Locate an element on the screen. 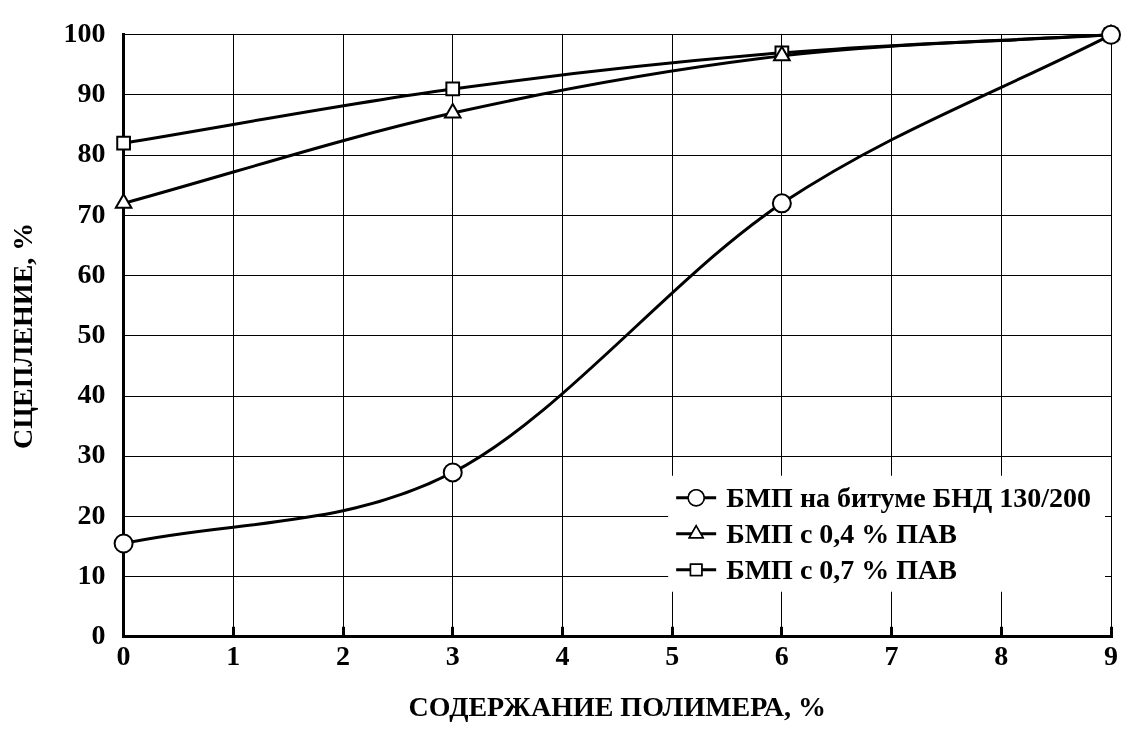 This screenshot has height=734, width=1132. y-tick-label: 90 is located at coordinates (91, 93).